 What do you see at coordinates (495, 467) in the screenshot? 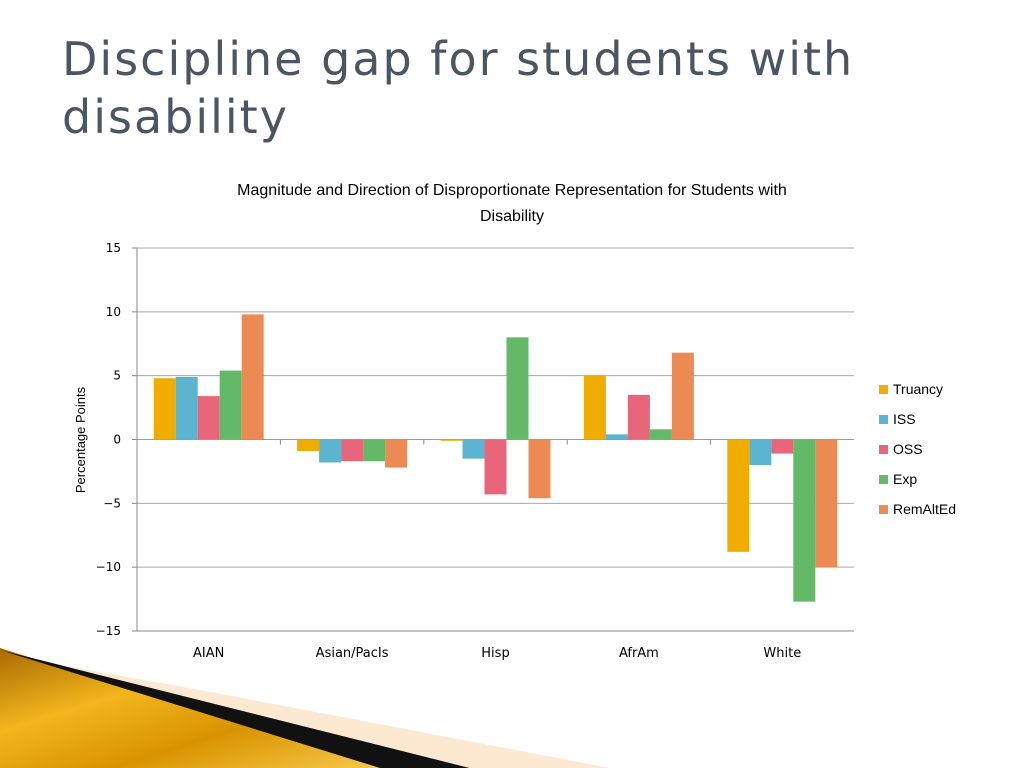
I see `bar-oss-hisp` at bounding box center [495, 467].